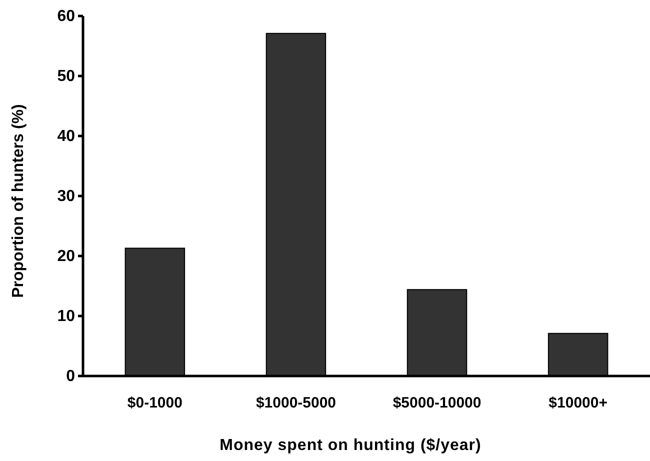 Image resolution: width=650 pixels, height=461 pixels. What do you see at coordinates (296, 403) in the screenshot?
I see `x-tick-label: $1000-5000` at bounding box center [296, 403].